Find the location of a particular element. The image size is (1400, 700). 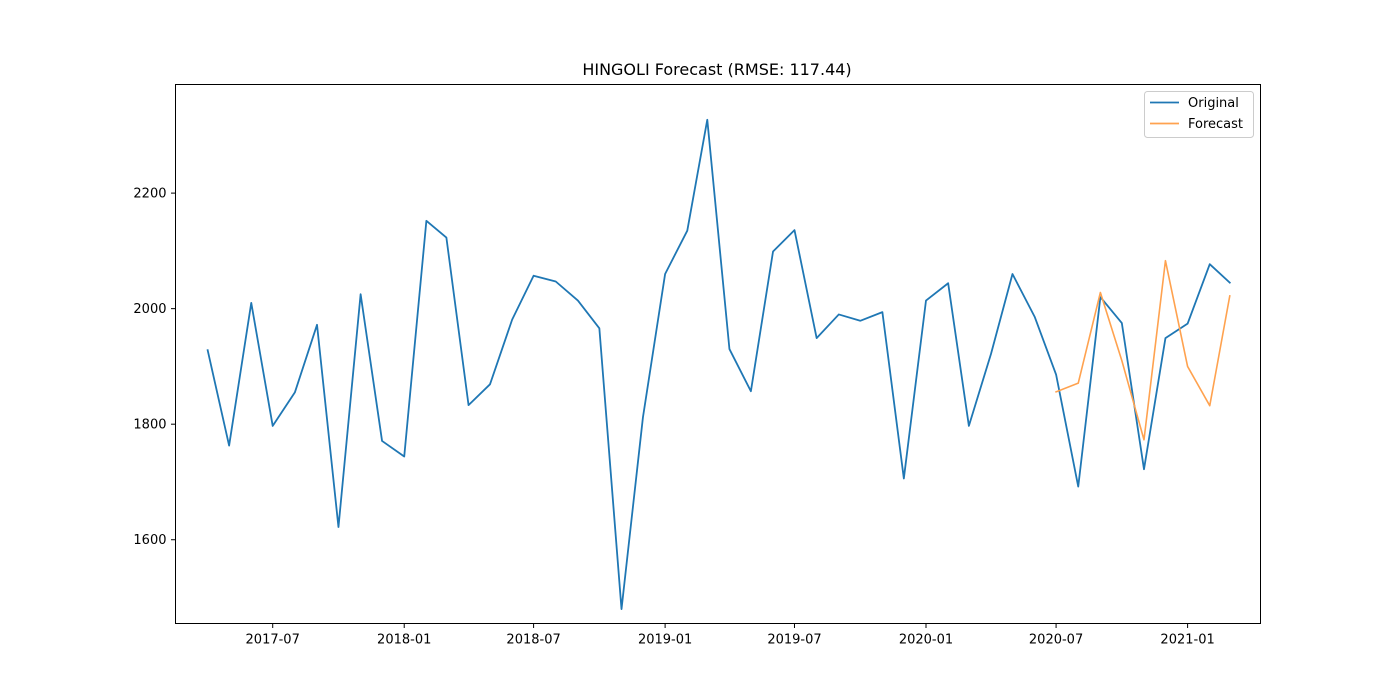

legend: Original Forecast is located at coordinates (1199, 114).